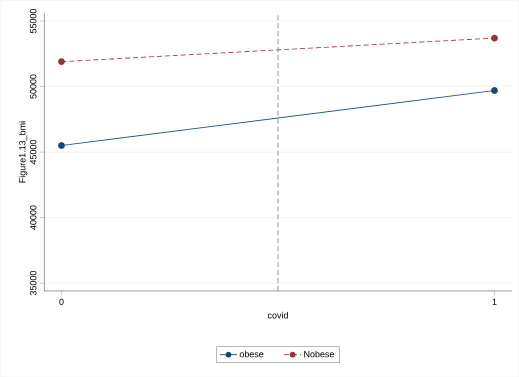 This screenshot has width=519, height=377. What do you see at coordinates (33, 152) in the screenshot?
I see `y-tick-label: 45000` at bounding box center [33, 152].